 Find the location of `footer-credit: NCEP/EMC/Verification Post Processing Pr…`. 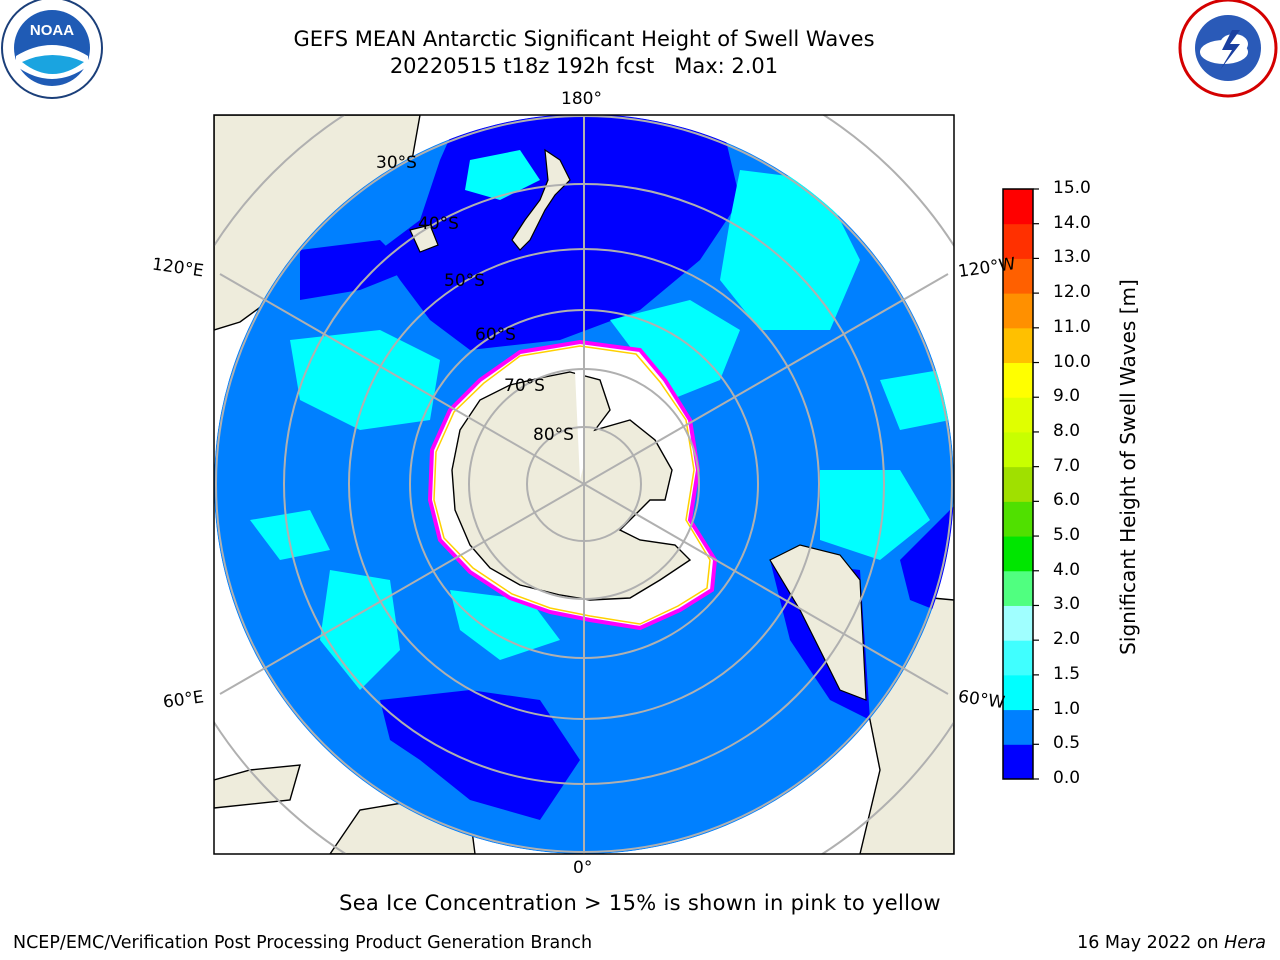

footer-credit: NCEP/EMC/Verification Post Processing Pr… is located at coordinates (303, 943).